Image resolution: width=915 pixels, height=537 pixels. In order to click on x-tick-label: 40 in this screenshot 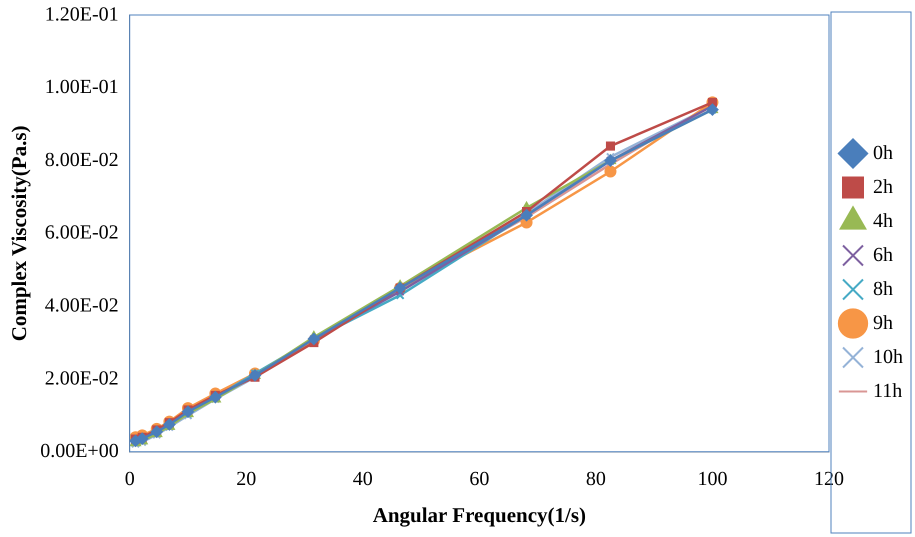, I will do `click(362, 479)`.